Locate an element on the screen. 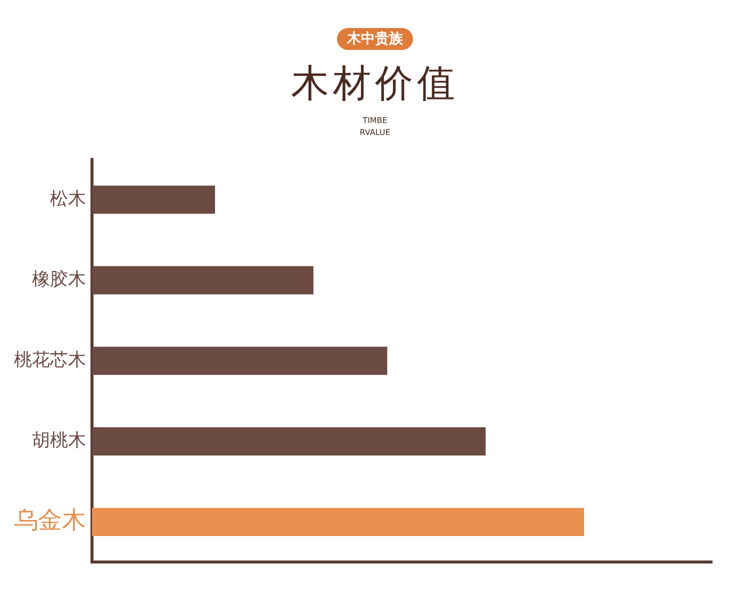  y-tick-label: 橡胶木 is located at coordinates (59, 279).